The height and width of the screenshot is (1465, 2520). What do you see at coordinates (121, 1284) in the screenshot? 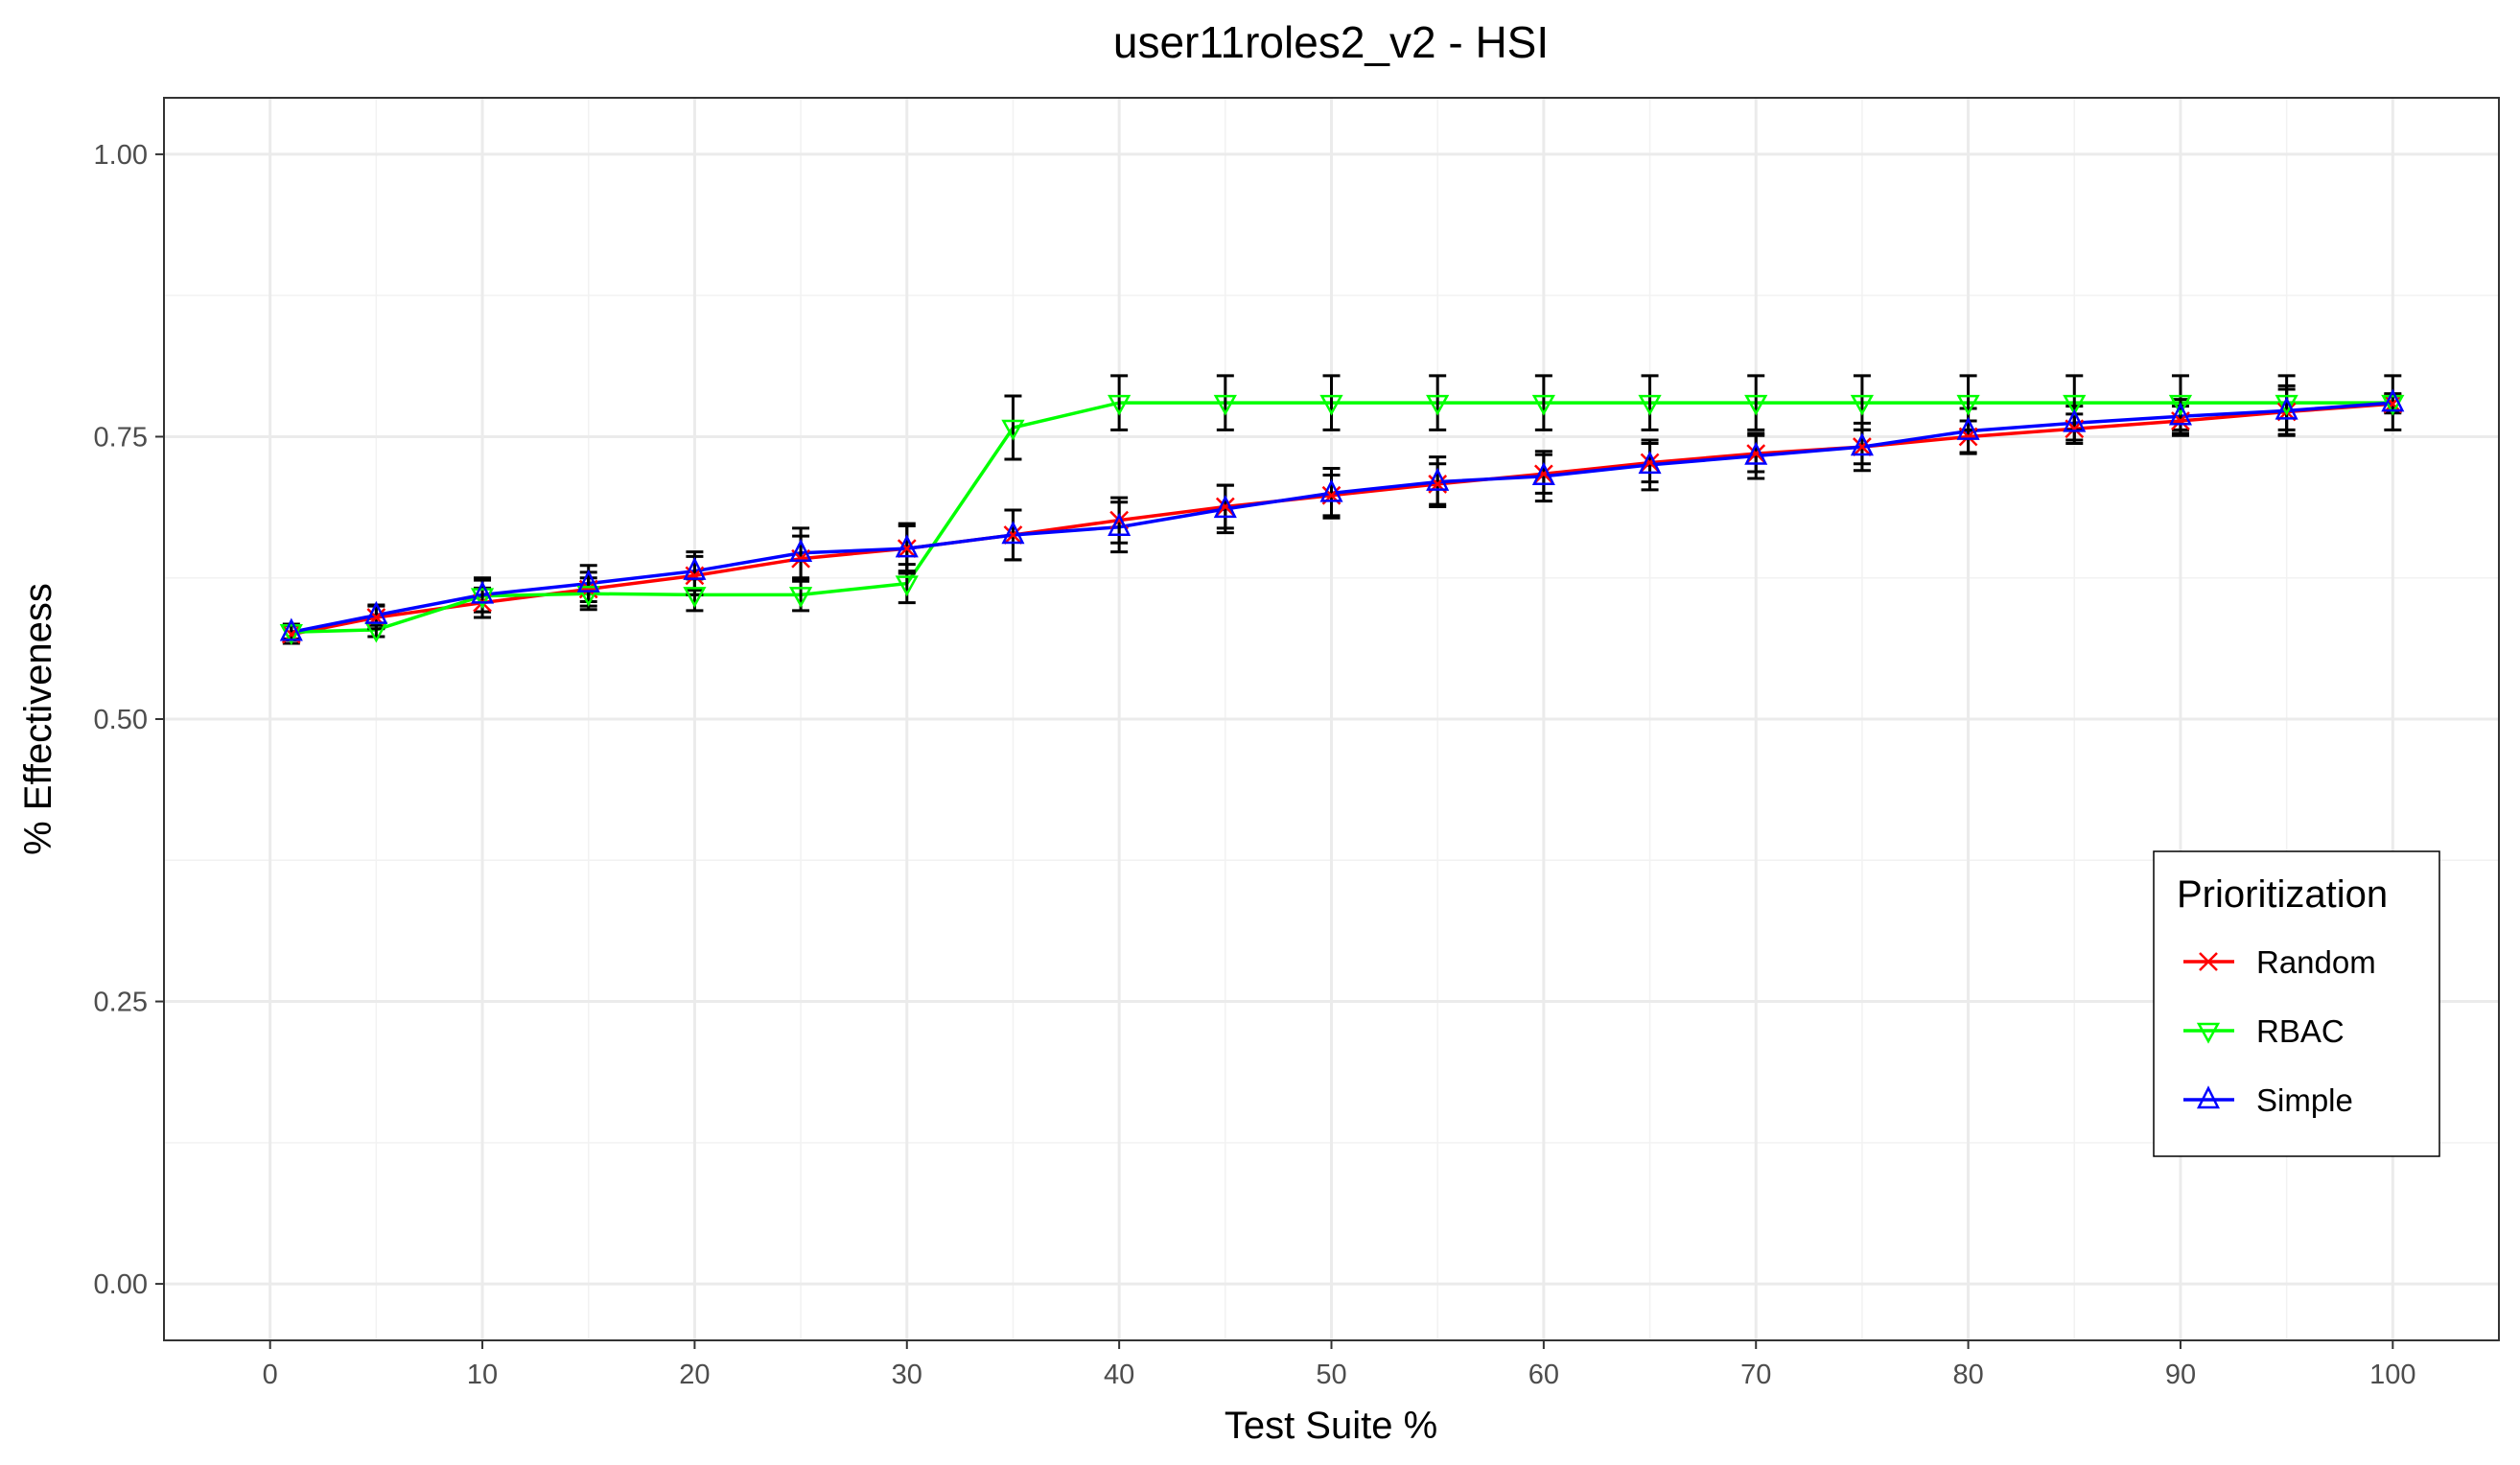
I see `y-tick-label: 0.00` at bounding box center [121, 1284].